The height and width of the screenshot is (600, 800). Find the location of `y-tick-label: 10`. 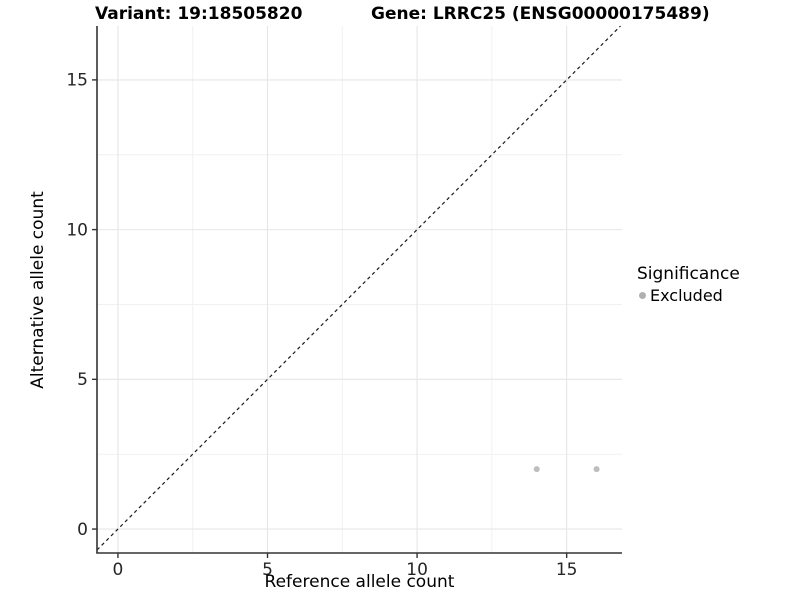

y-tick-label: 10 is located at coordinates (77, 230).